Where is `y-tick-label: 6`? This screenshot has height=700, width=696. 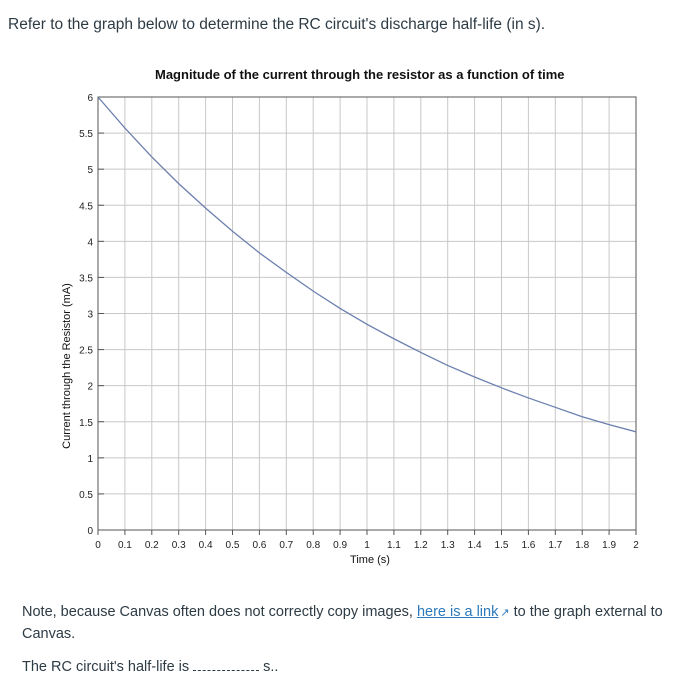 y-tick-label: 6 is located at coordinates (90, 98).